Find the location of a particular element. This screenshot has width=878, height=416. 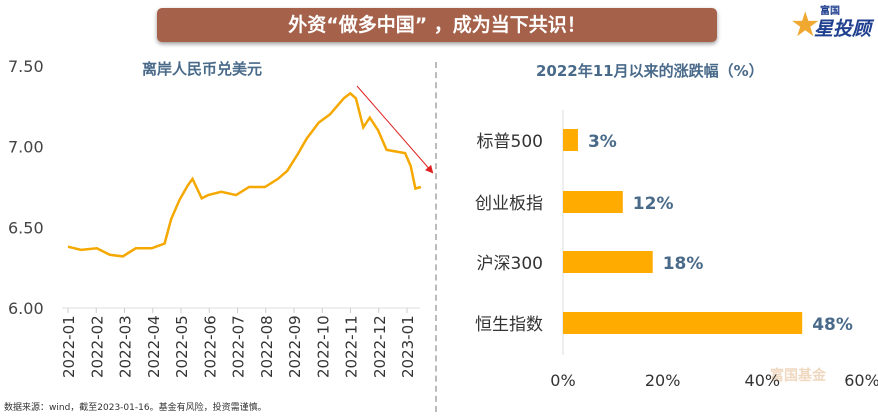

logo: ★ 富国 星投顾 is located at coordinates (829, 22).